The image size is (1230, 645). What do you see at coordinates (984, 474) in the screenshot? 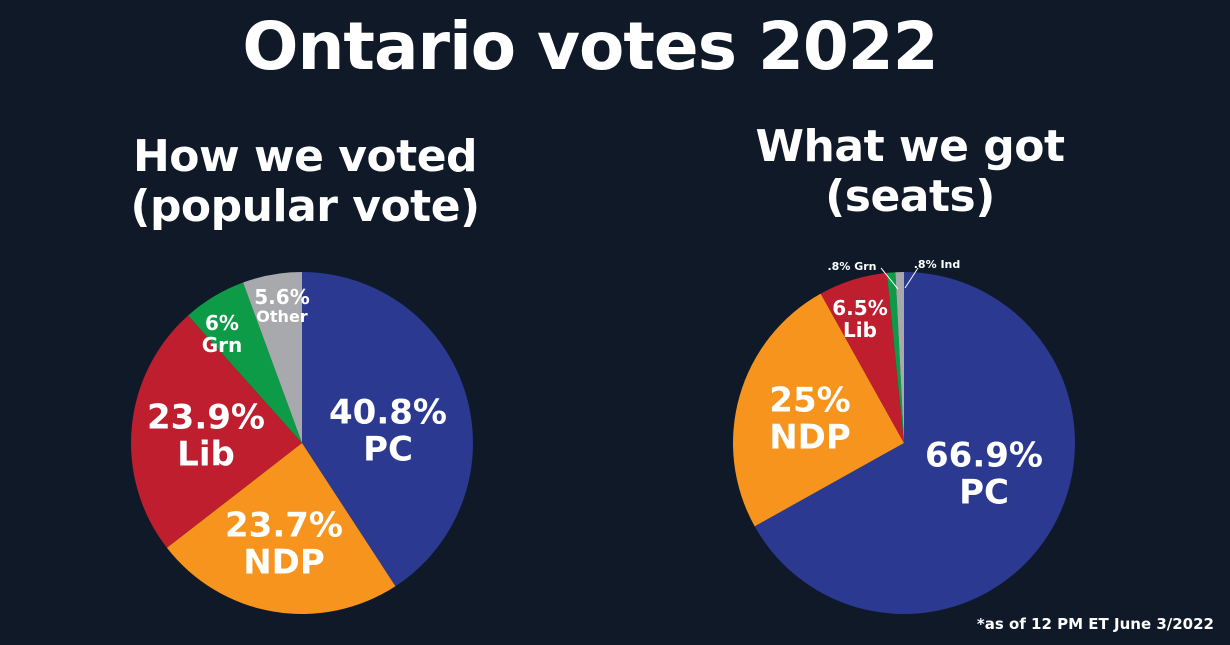
I see `right-label-pc: 66.9% PC` at bounding box center [984, 474].